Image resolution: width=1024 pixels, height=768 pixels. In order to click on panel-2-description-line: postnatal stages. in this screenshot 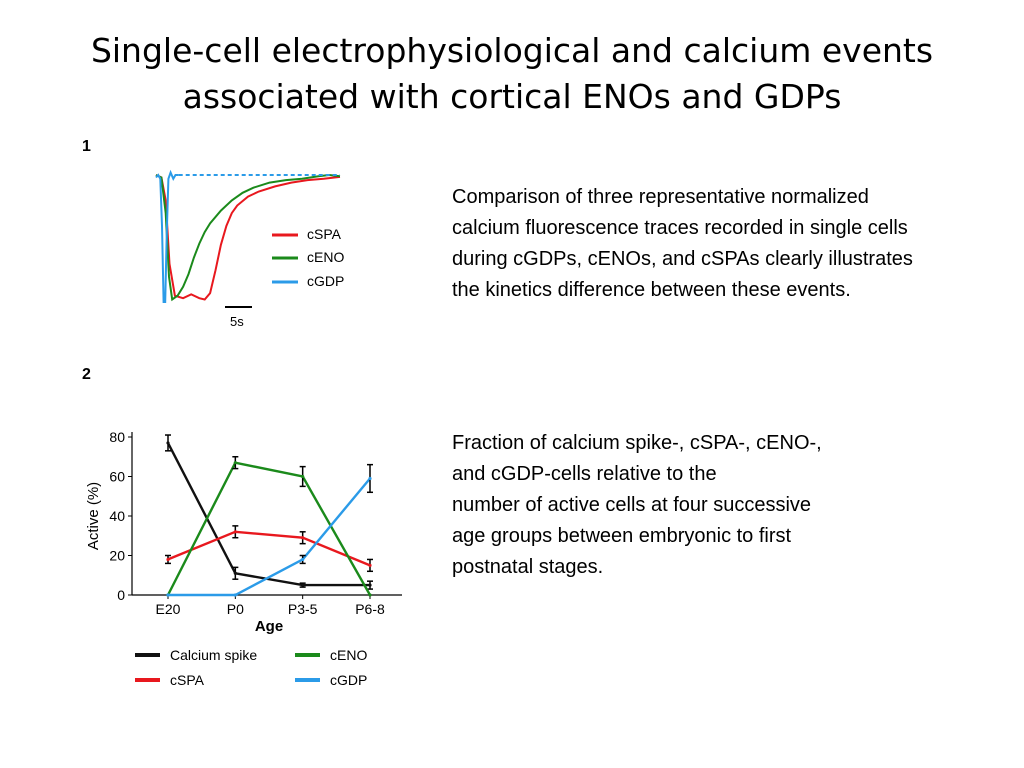, I will do `click(528, 567)`.